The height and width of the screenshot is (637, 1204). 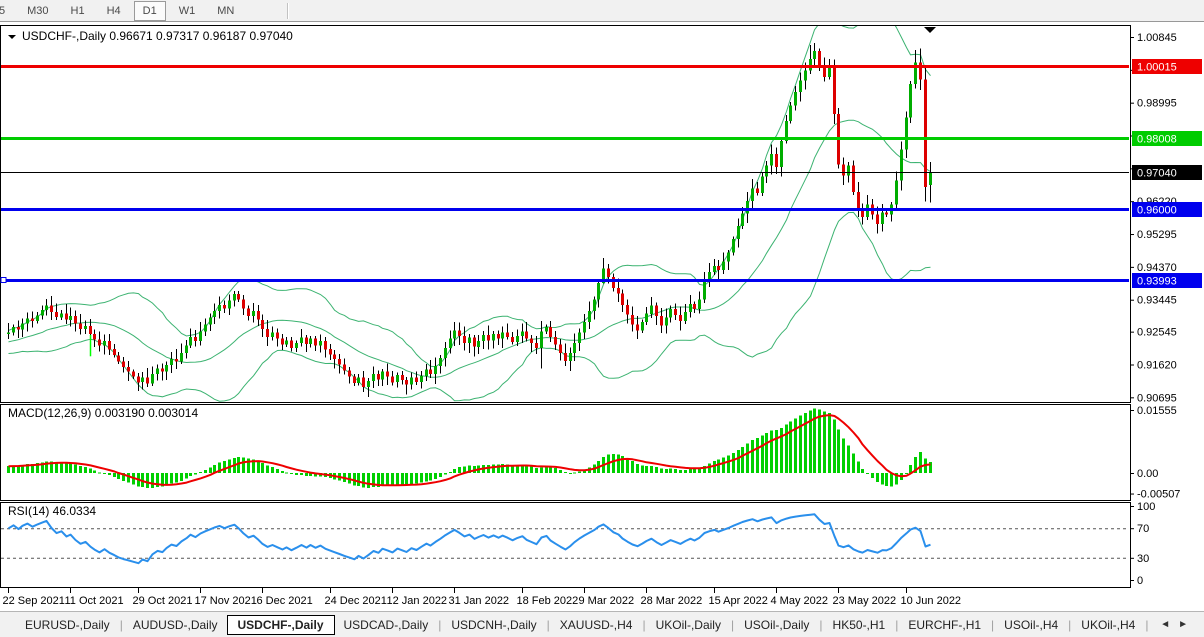 I want to click on timeframe-toolbar: 5 M30 H1 H4 D1 W1 MN, so click(x=602, y=11).